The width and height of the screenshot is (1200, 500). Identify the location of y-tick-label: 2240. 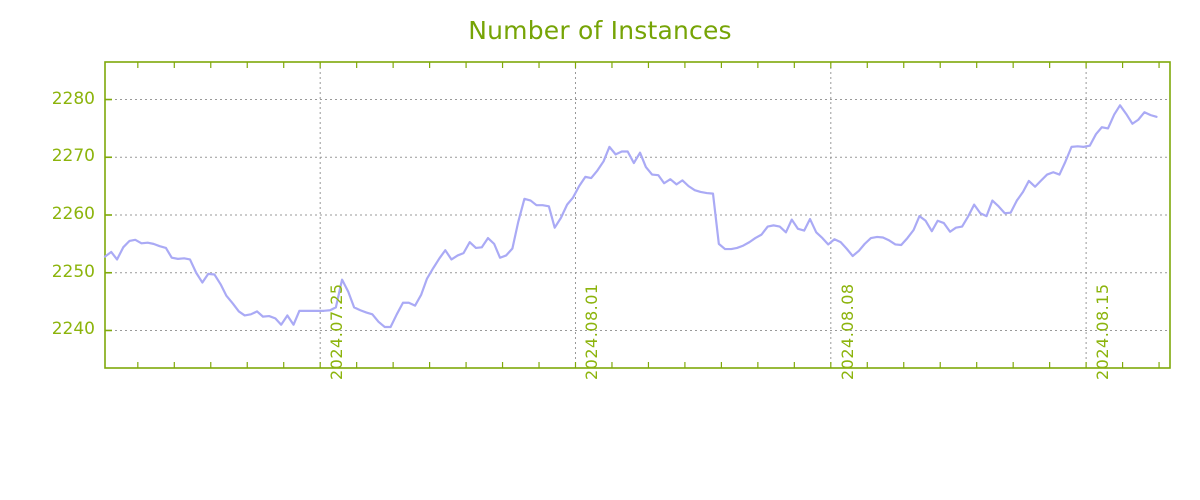
(73, 329).